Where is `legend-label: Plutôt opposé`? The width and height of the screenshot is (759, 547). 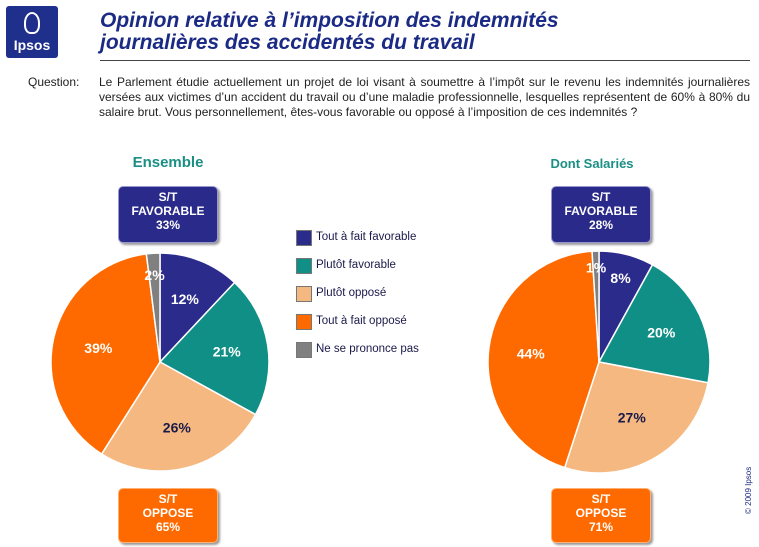
legend-label: Plutôt opposé is located at coordinates (351, 293).